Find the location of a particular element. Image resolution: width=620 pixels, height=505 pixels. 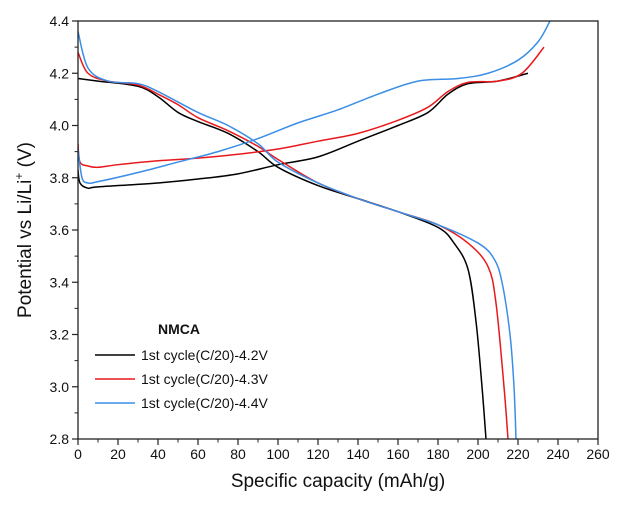

x-tick-label: 120 is located at coordinates (318, 454).